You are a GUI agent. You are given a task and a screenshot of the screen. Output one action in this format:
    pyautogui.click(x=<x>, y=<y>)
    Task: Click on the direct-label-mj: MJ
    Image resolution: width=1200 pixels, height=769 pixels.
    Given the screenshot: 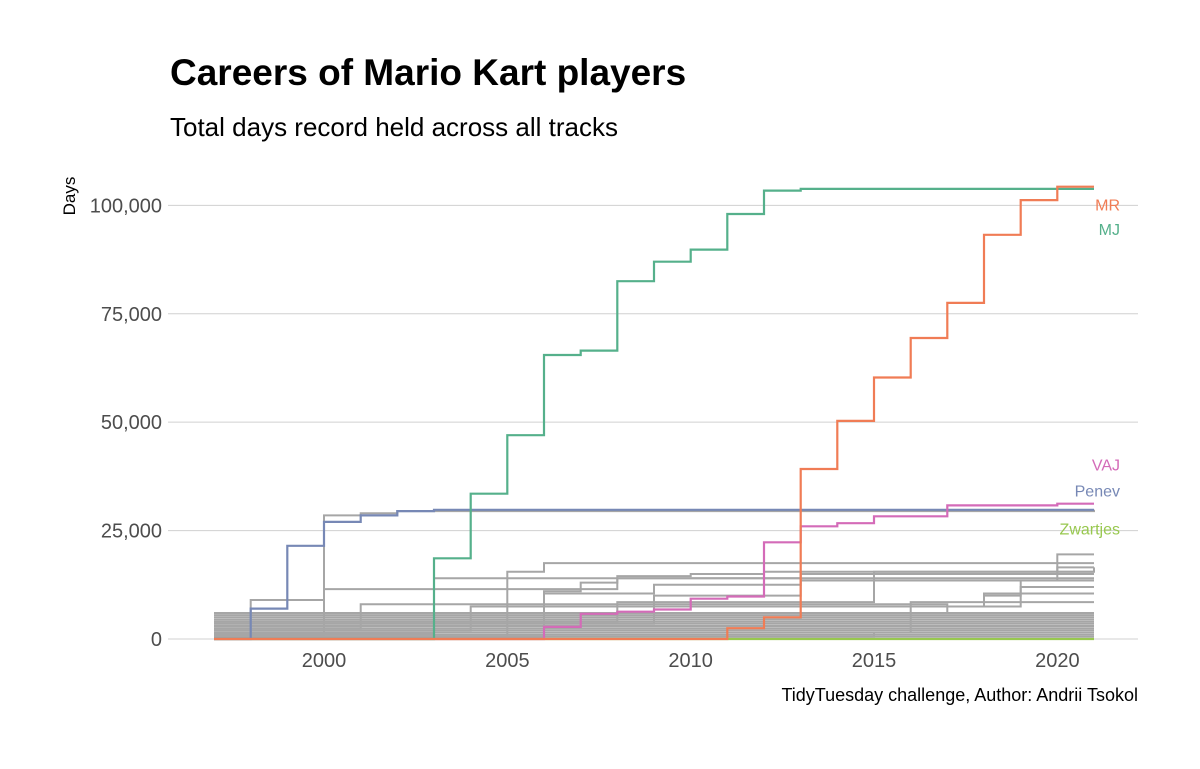 What is the action you would take?
    pyautogui.click(x=1109, y=230)
    